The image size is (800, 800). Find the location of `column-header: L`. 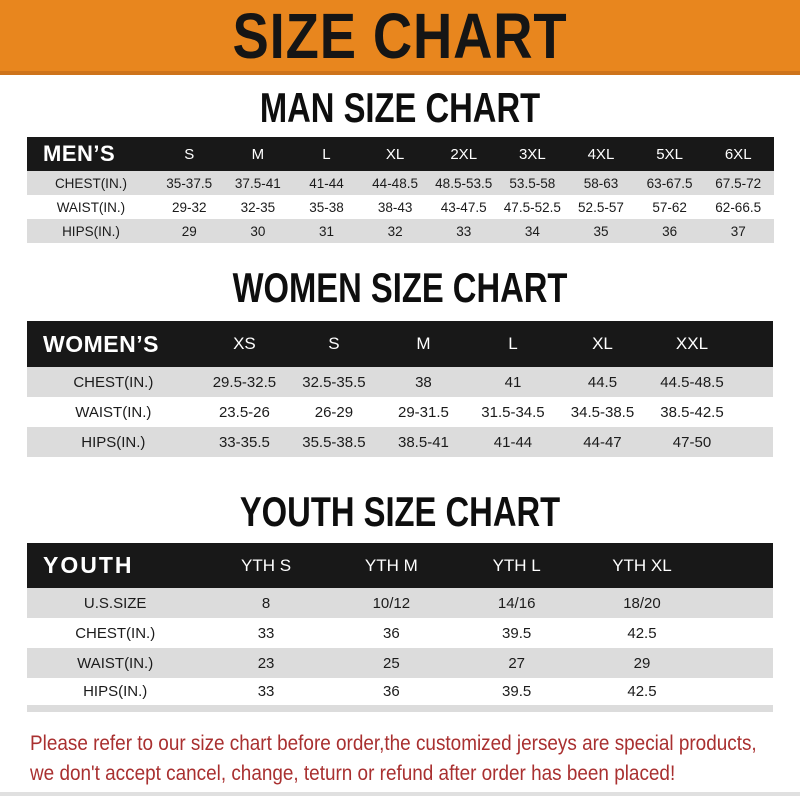

column-header: L is located at coordinates (326, 154).